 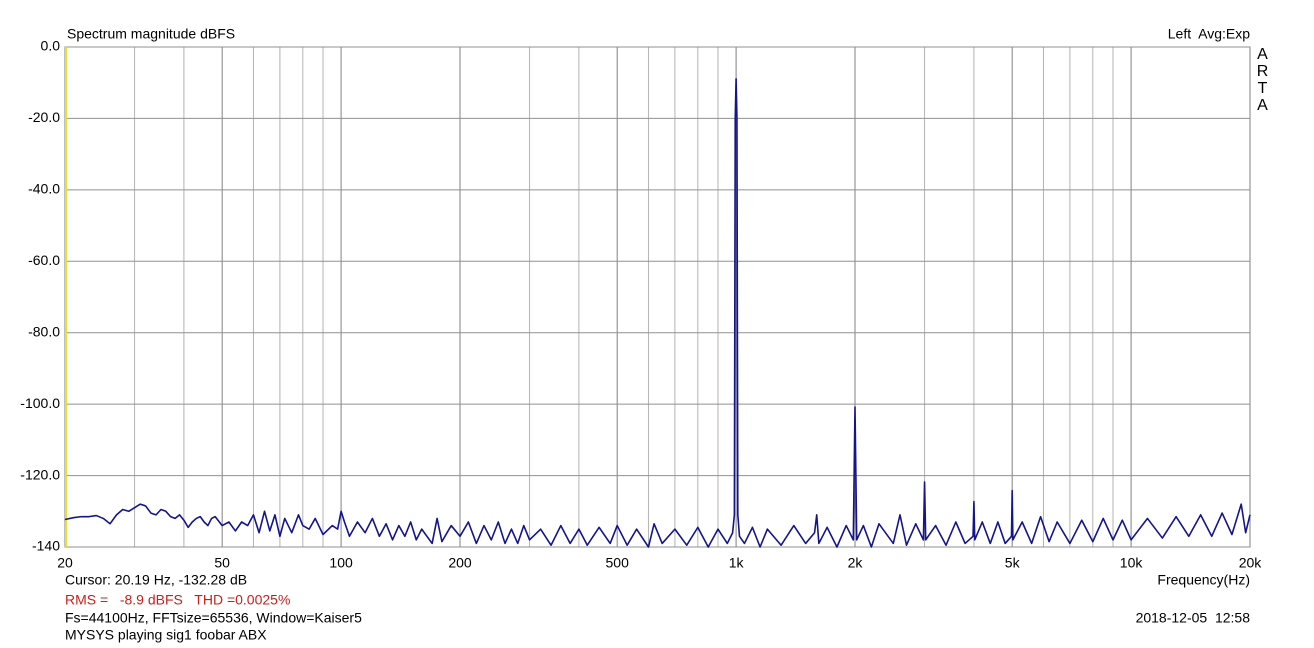 I want to click on chart-title: Spectrum magnitude dBFS, so click(x=151, y=34).